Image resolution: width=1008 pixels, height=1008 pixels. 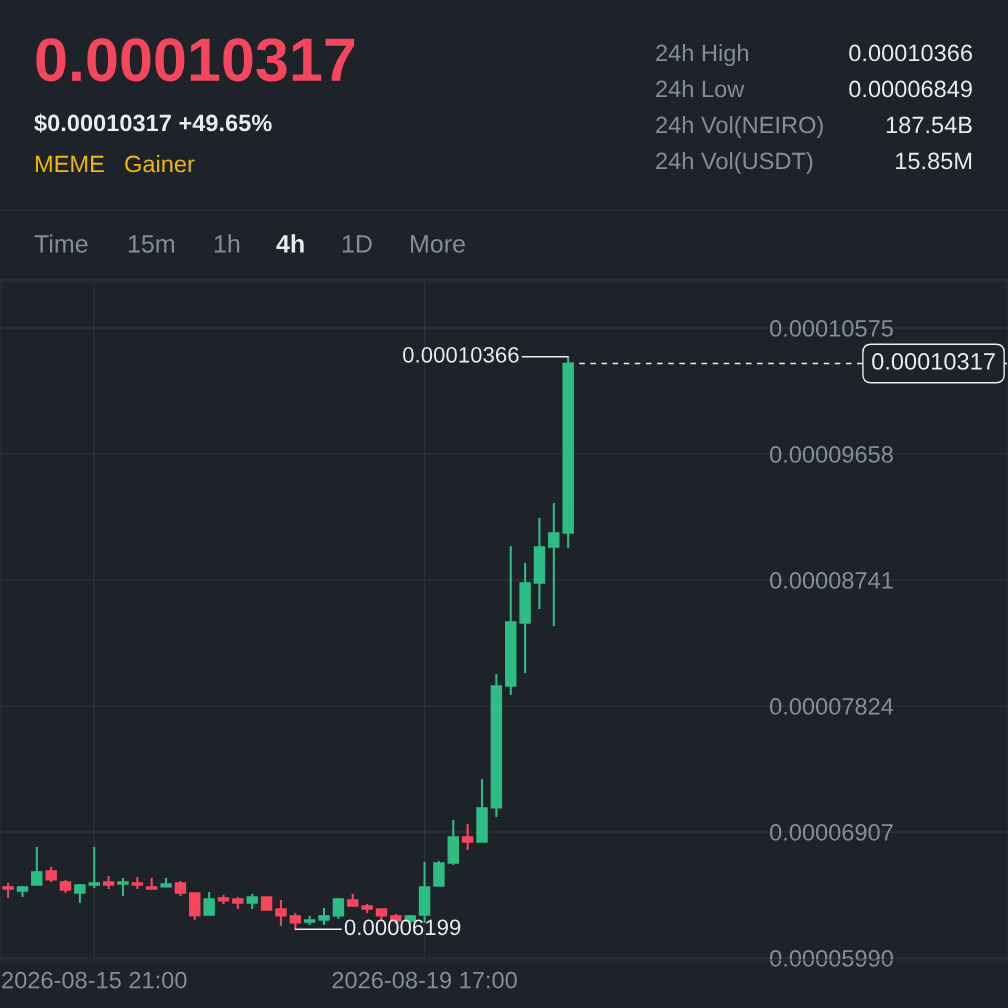 I want to click on text: 0.00010366, so click(x=910, y=53).